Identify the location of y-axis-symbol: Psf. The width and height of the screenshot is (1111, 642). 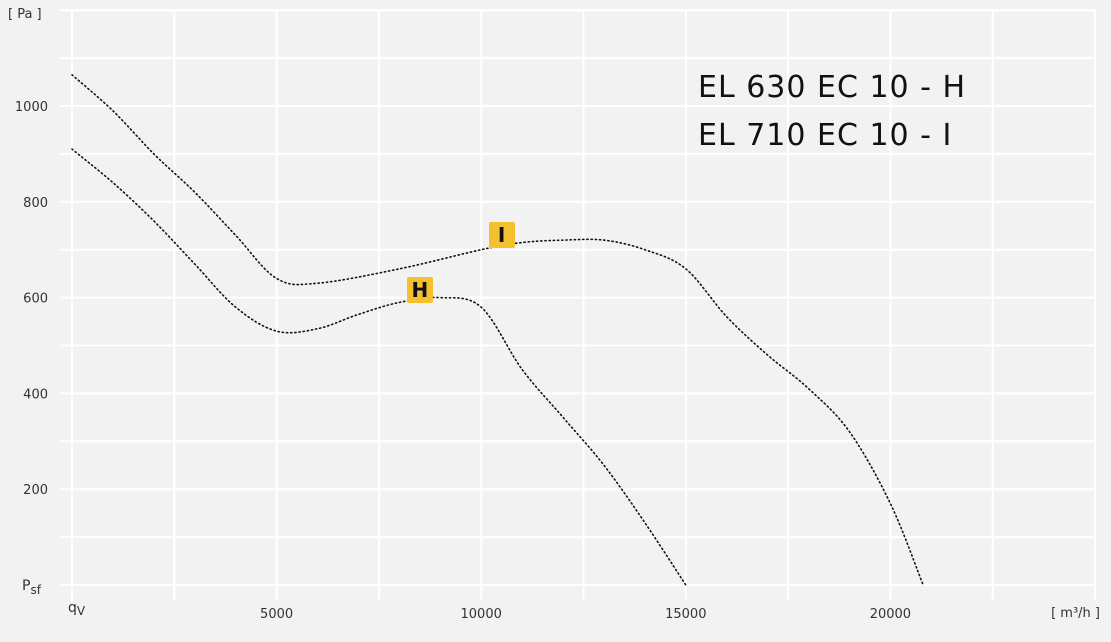
(32, 587).